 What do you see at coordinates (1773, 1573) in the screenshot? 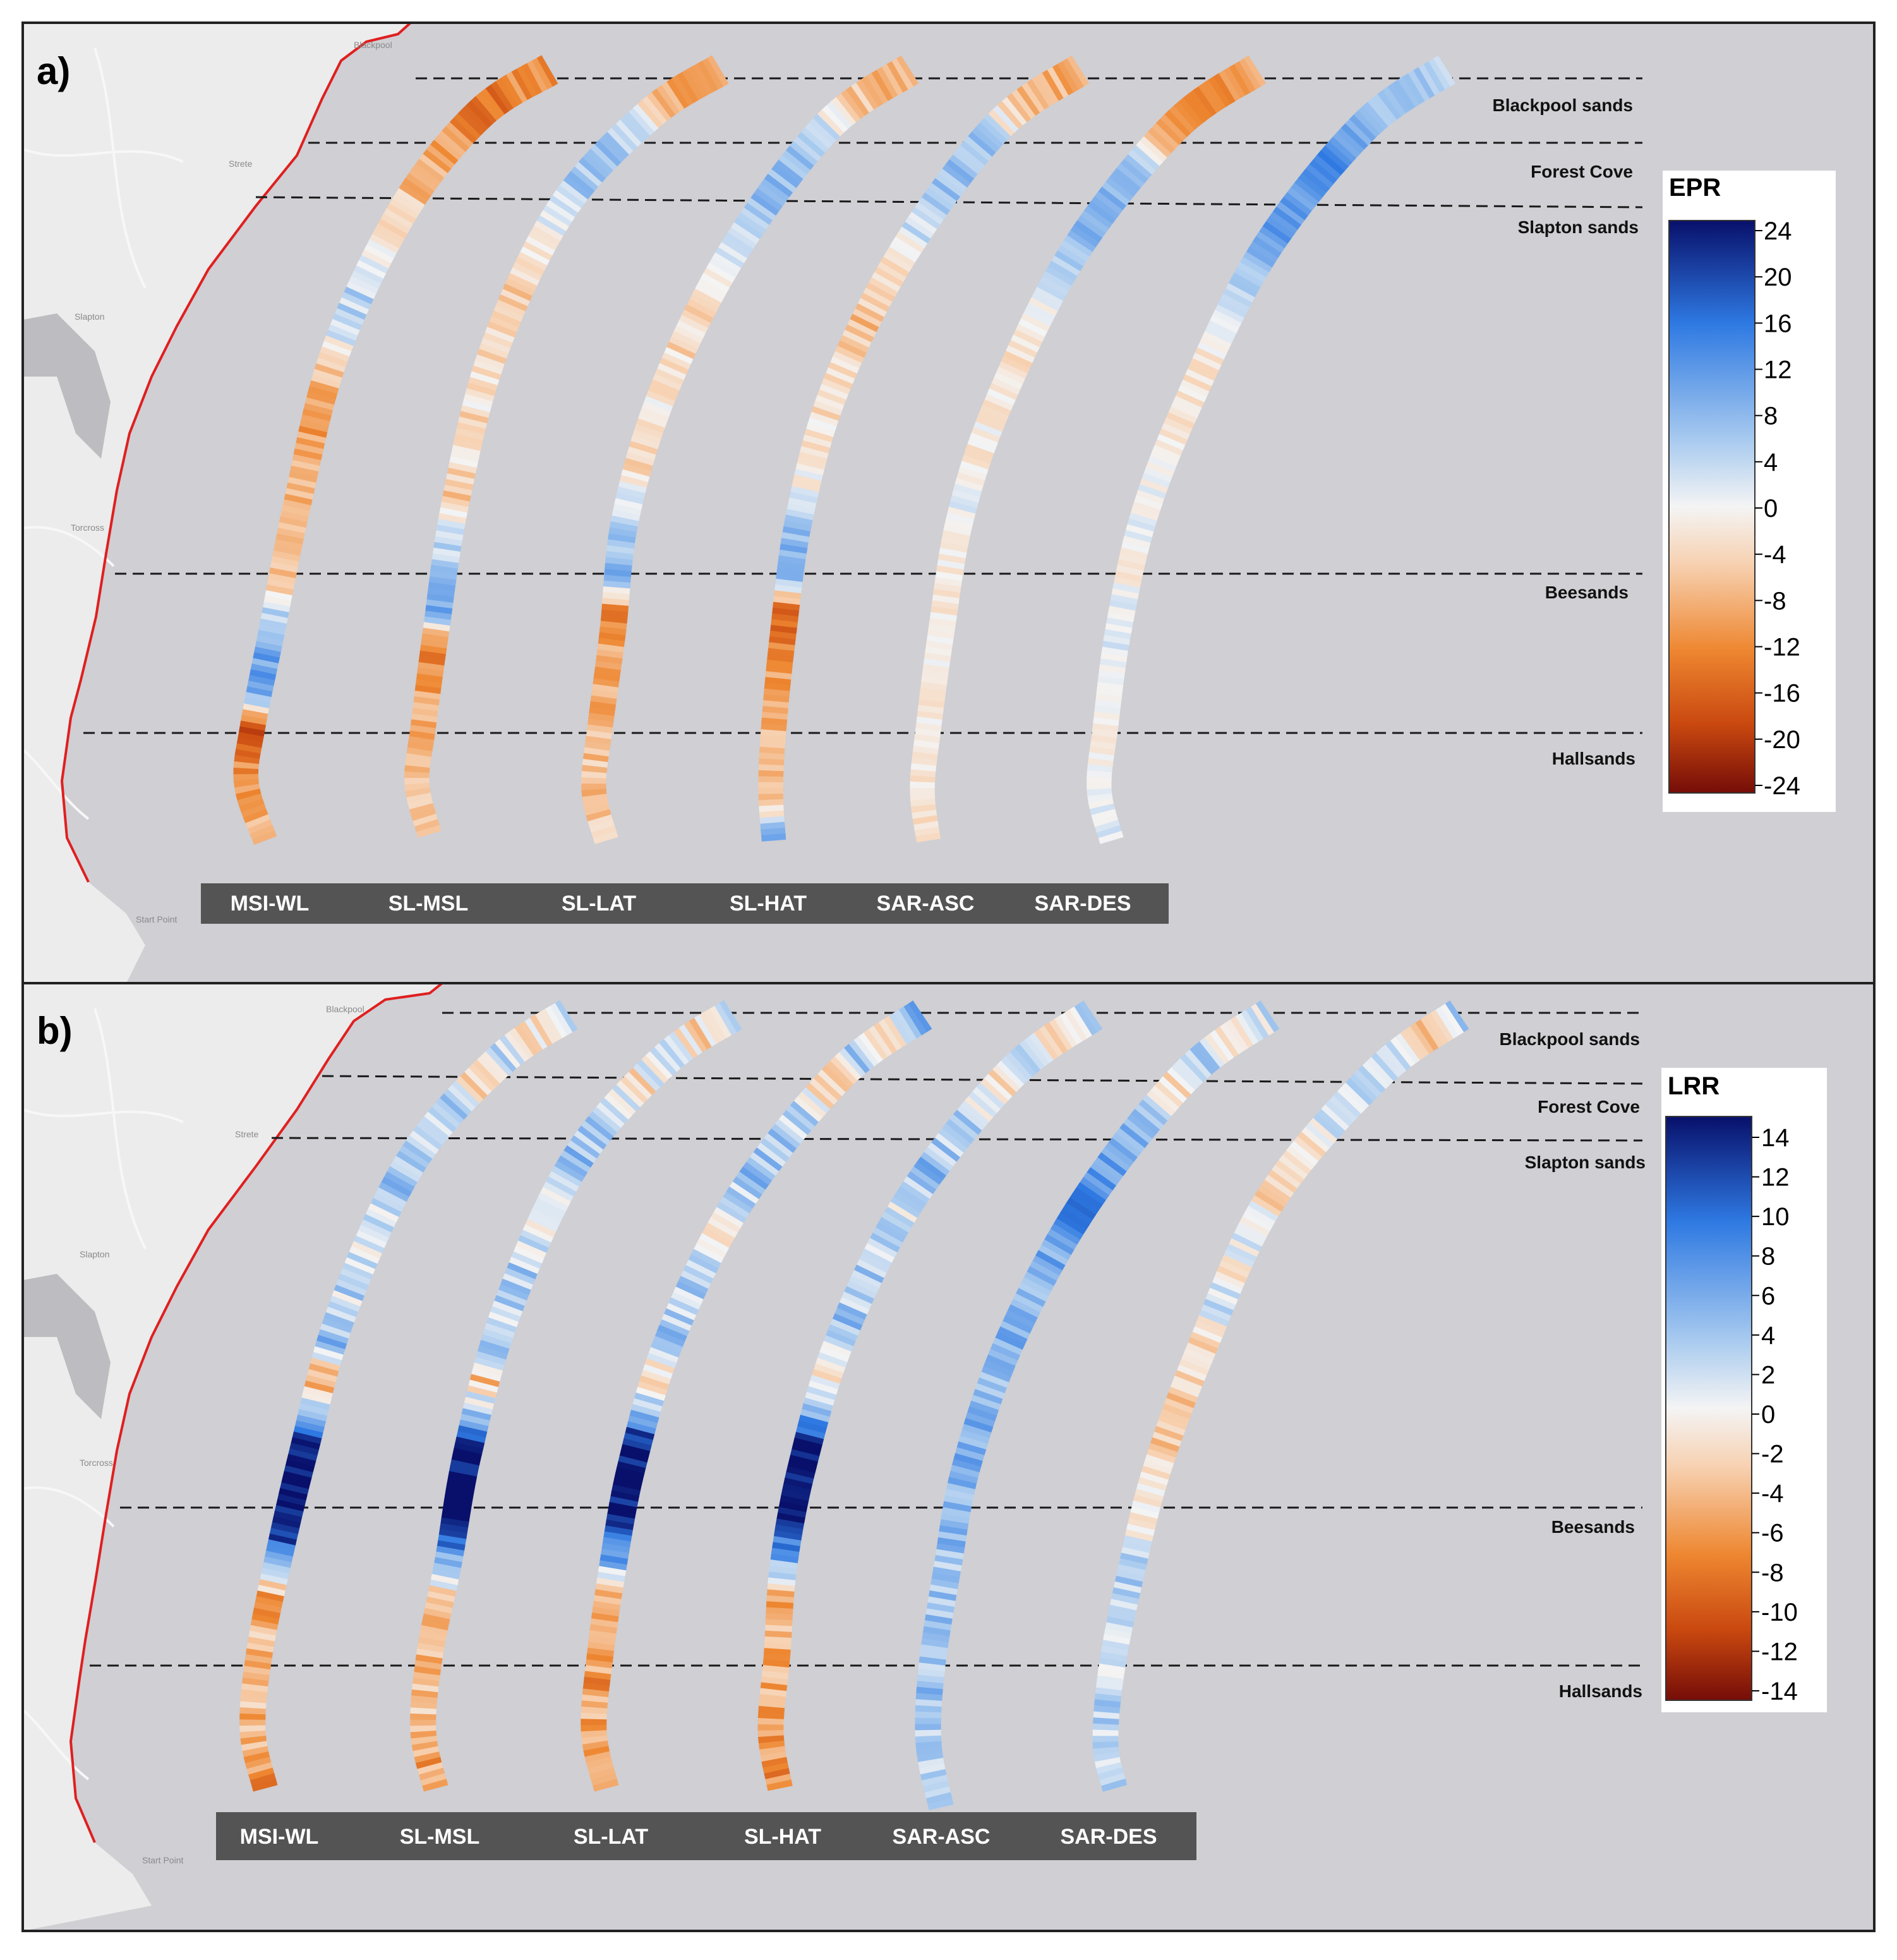
I see `colorbar-tick-label: -8` at bounding box center [1773, 1573].